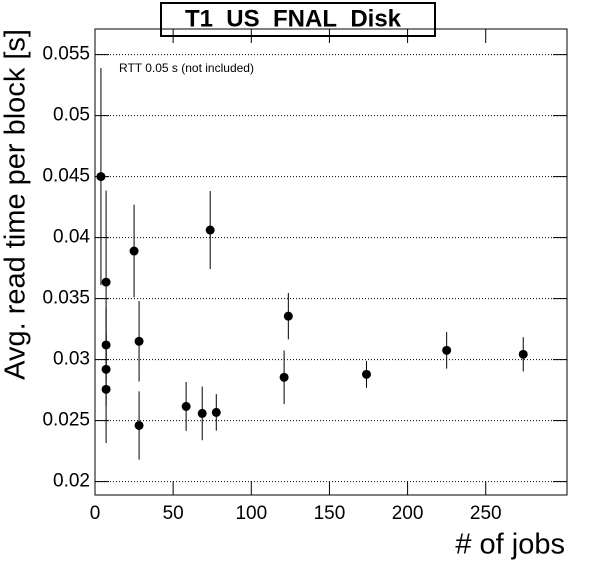 The height and width of the screenshot is (572, 596). I want to click on y-tick-label: 0.04, so click(71, 237).